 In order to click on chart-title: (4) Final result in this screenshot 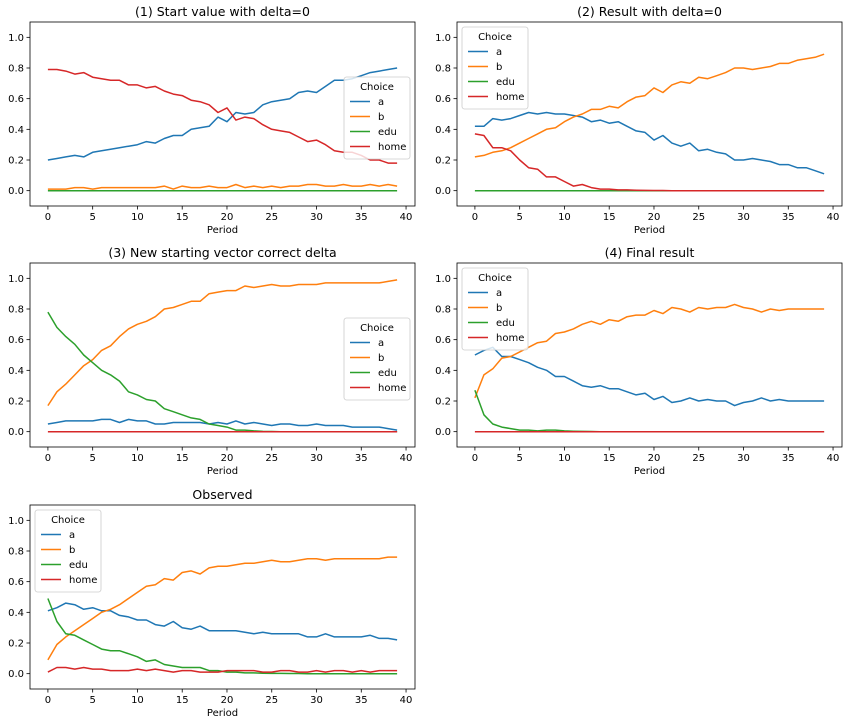, I will do `click(650, 252)`.